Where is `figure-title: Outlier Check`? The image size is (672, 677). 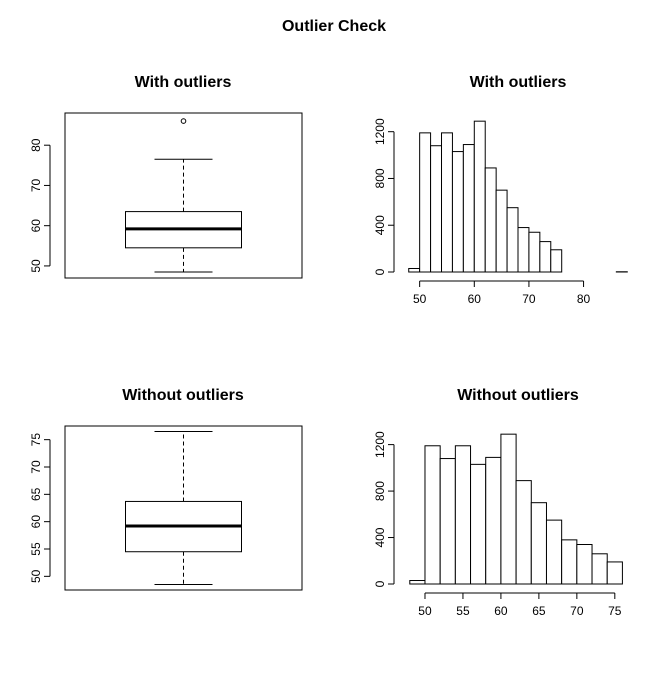 figure-title: Outlier Check is located at coordinates (334, 26).